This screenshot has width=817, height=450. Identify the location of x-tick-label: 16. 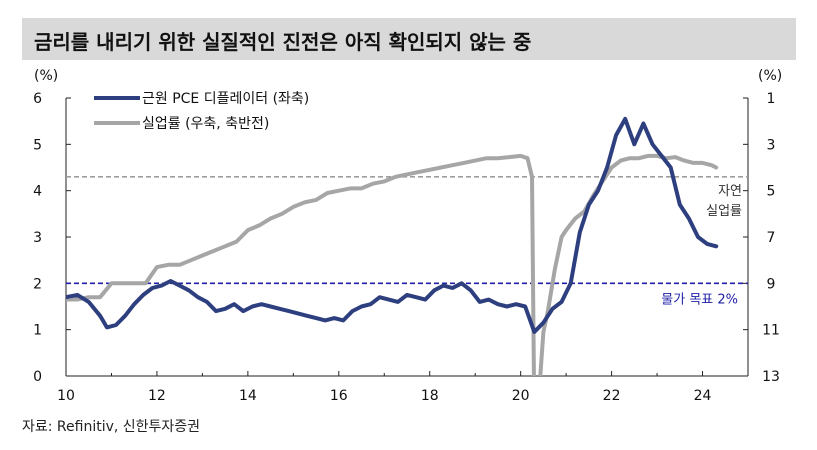
(339, 396).